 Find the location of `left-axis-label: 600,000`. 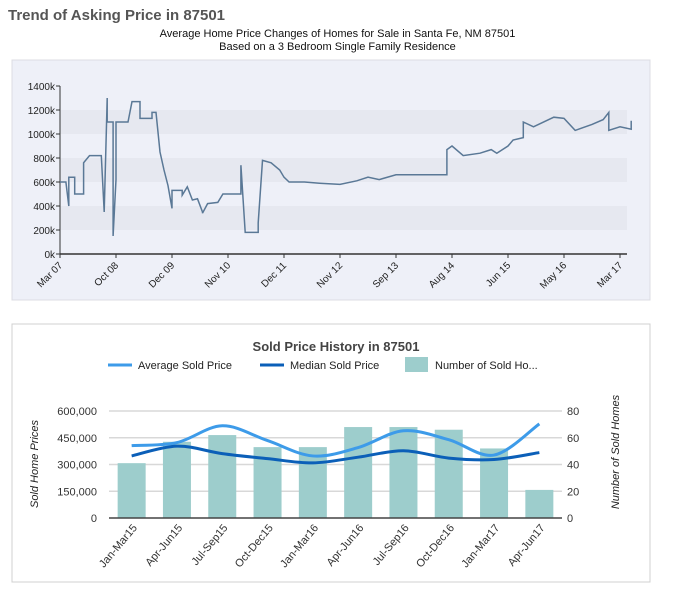

left-axis-label: 600,000 is located at coordinates (77, 412).